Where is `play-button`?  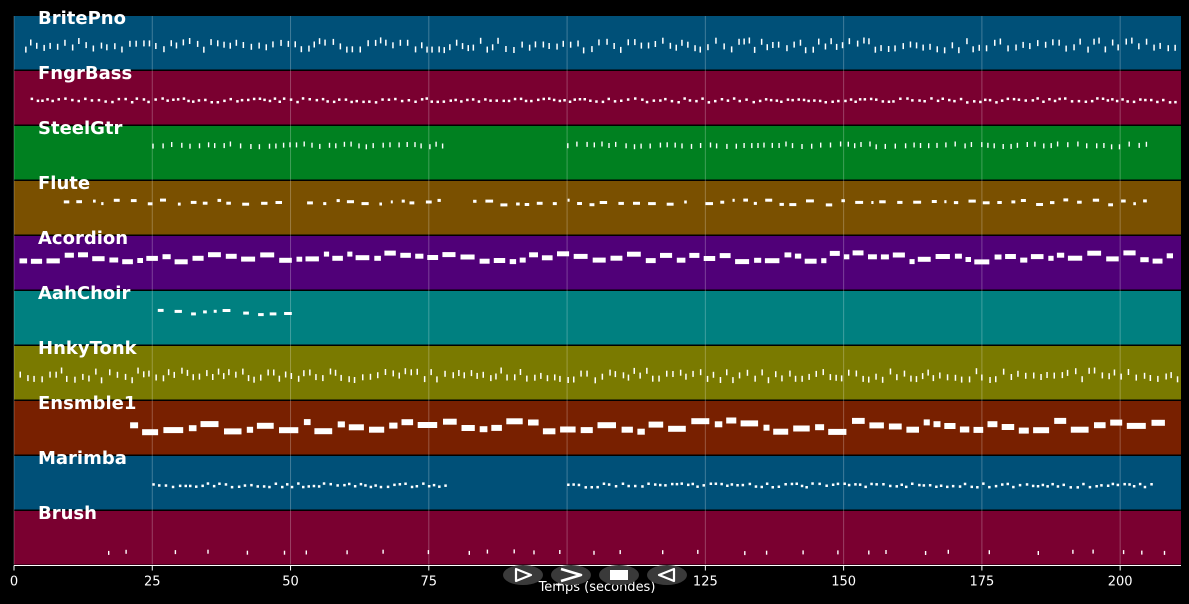 play-button is located at coordinates (523, 575).